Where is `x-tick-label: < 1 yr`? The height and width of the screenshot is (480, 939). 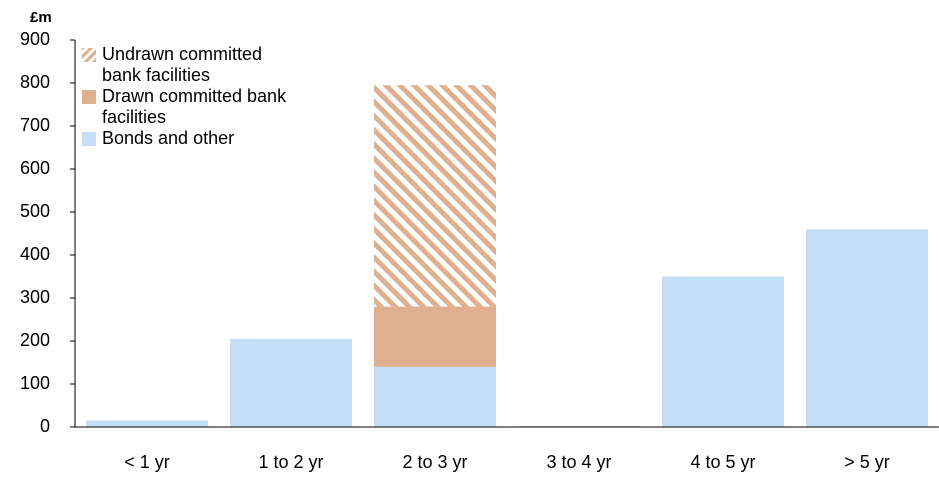
x-tick-label: < 1 yr is located at coordinates (147, 462).